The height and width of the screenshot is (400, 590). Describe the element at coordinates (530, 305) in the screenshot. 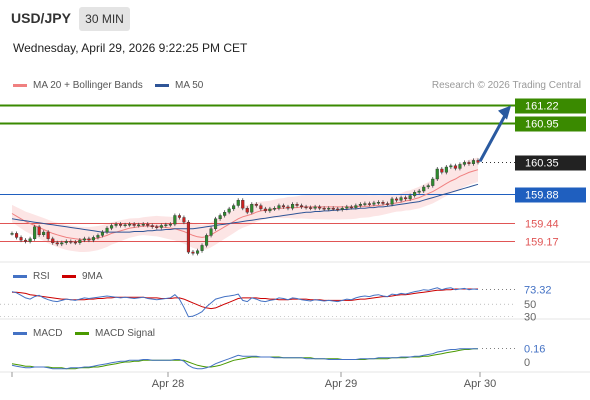

I see `rsi-tick-label: 50` at that location.